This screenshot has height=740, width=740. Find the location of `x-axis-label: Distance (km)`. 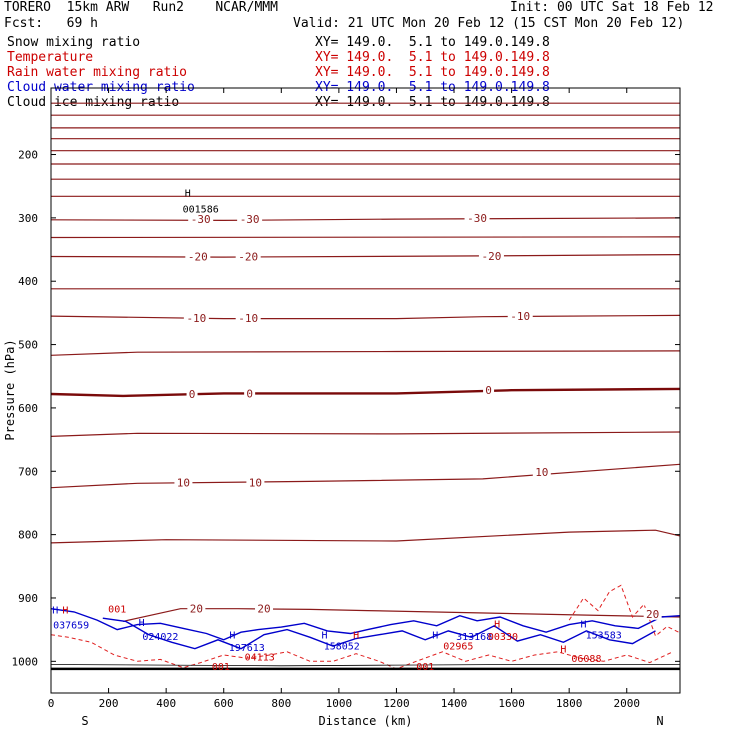

x-axis-label: Distance (km) is located at coordinates (366, 721).